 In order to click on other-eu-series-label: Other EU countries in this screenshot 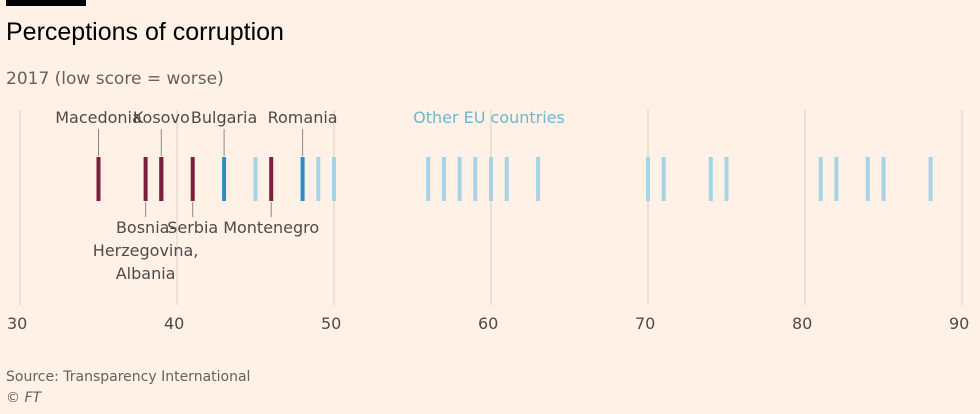, I will do `click(489, 117)`.